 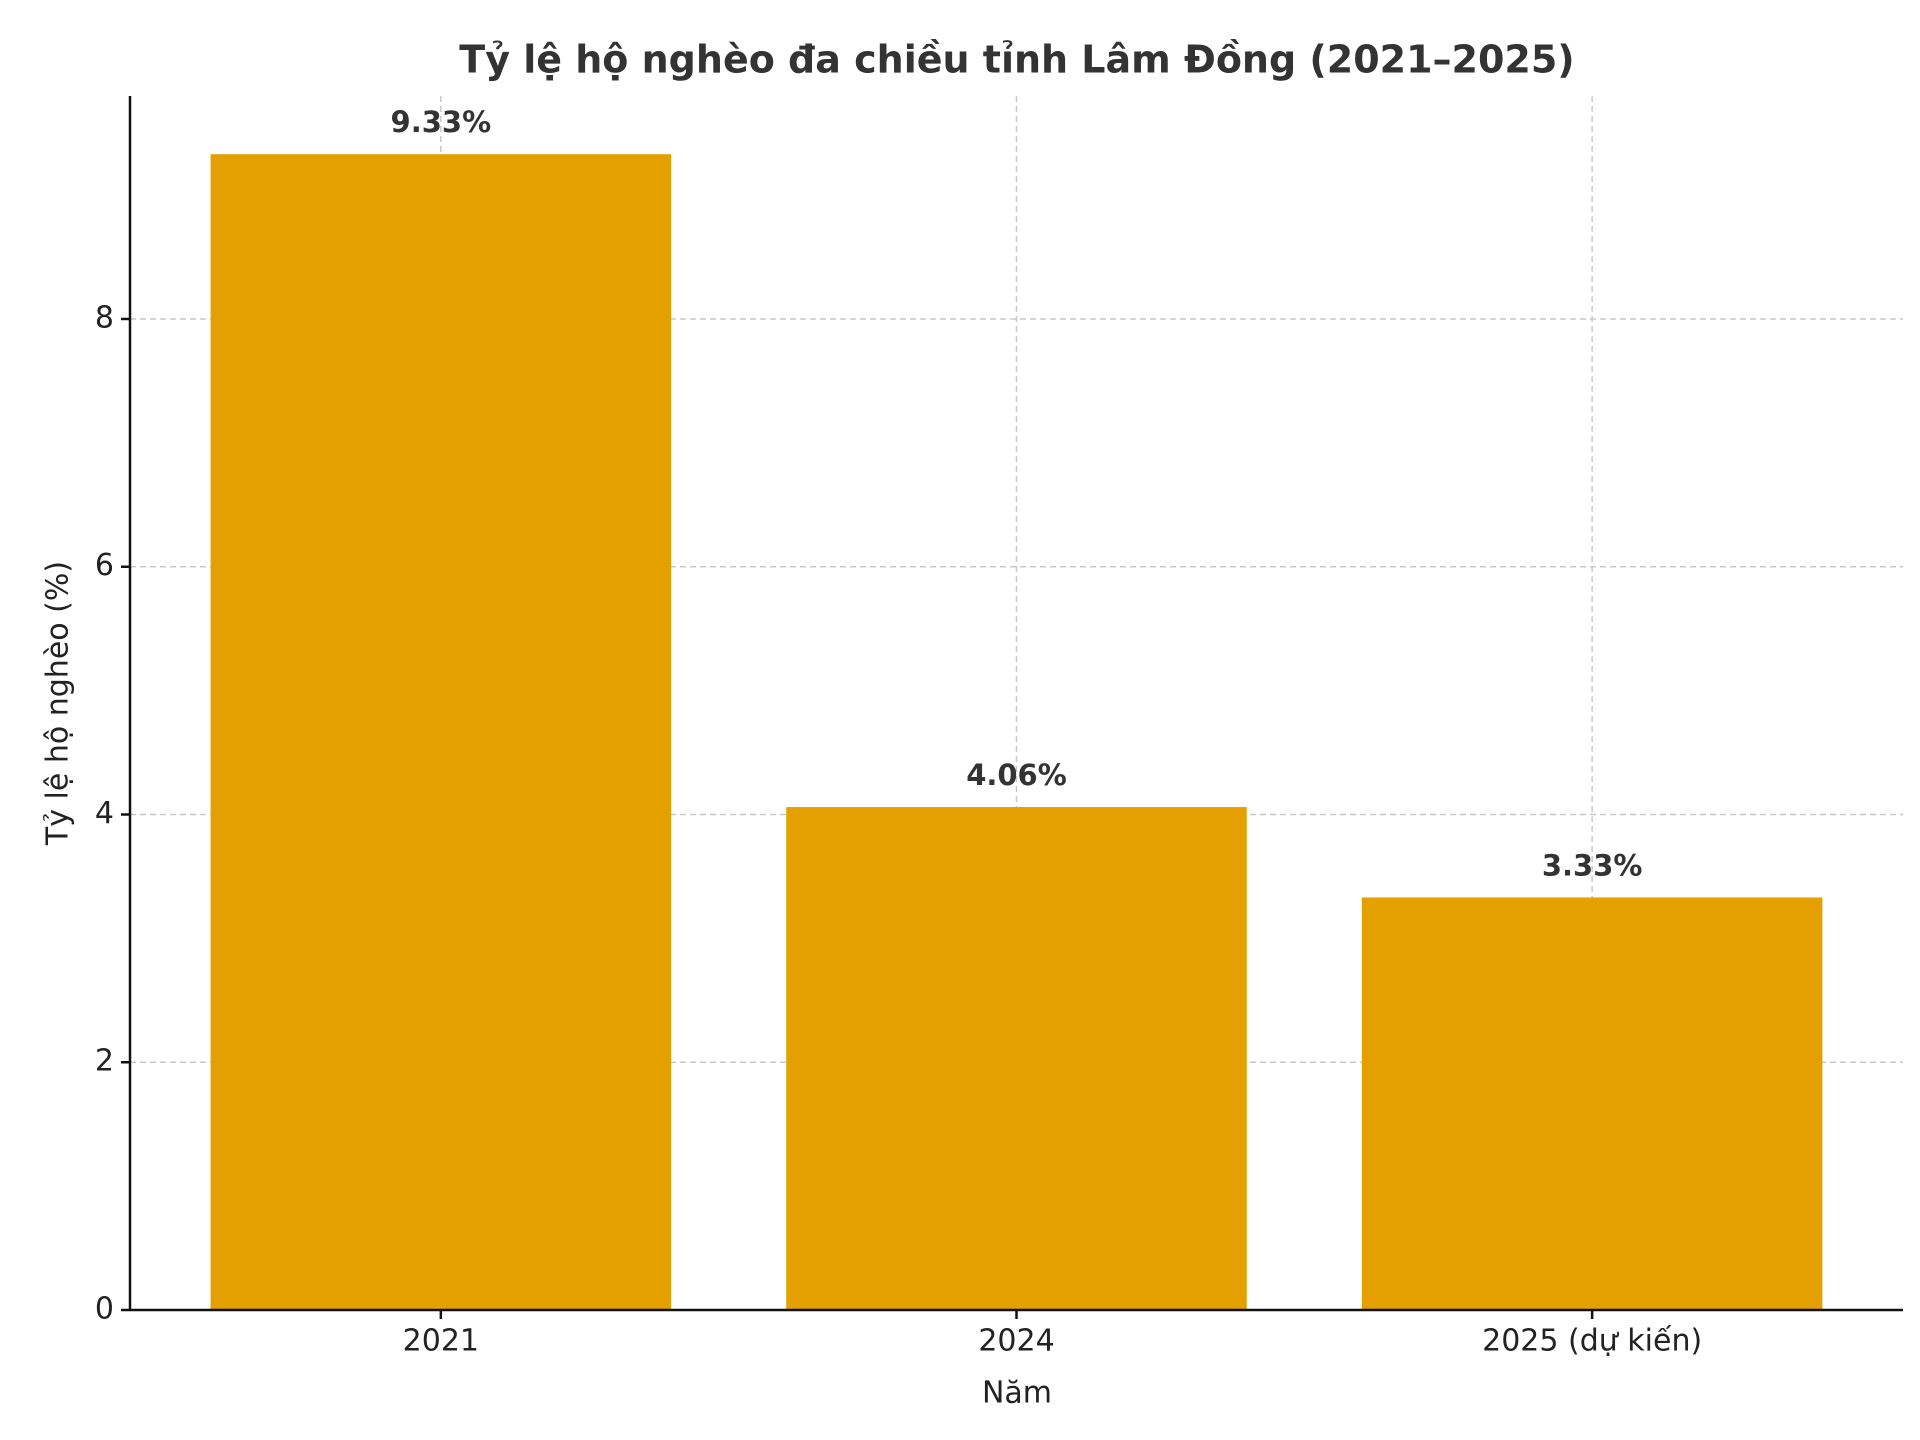 I want to click on y-tick-label: 0, so click(x=104, y=1309).